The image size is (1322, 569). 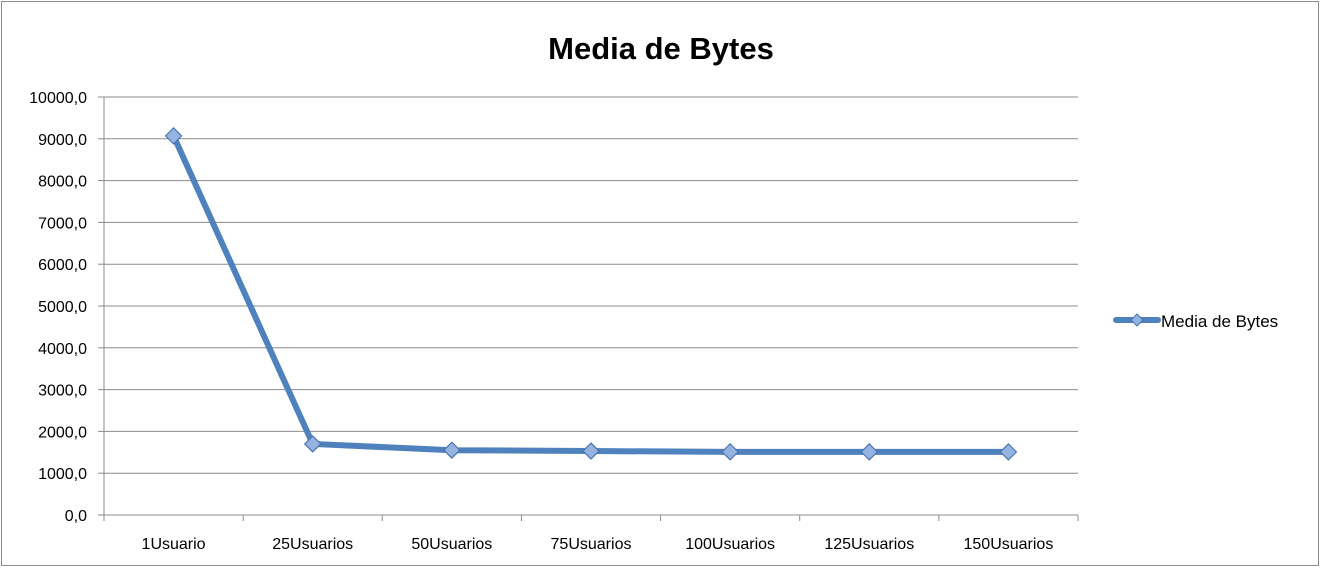 I want to click on y-tick-label: 3000,0, so click(x=62, y=391).